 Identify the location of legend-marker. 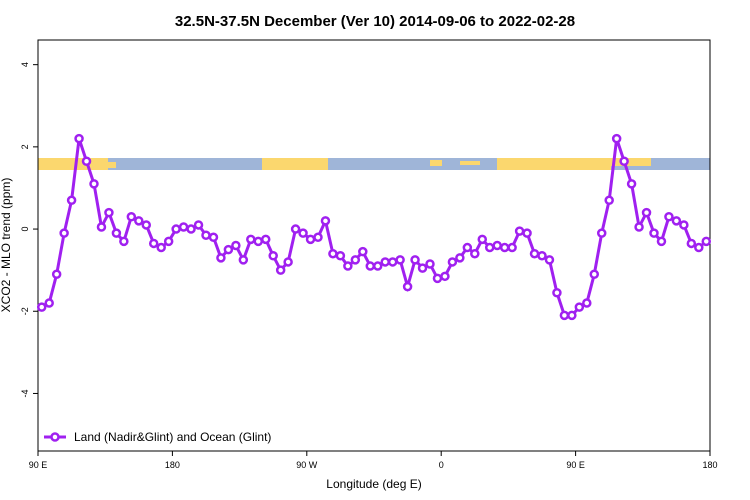
(55, 437).